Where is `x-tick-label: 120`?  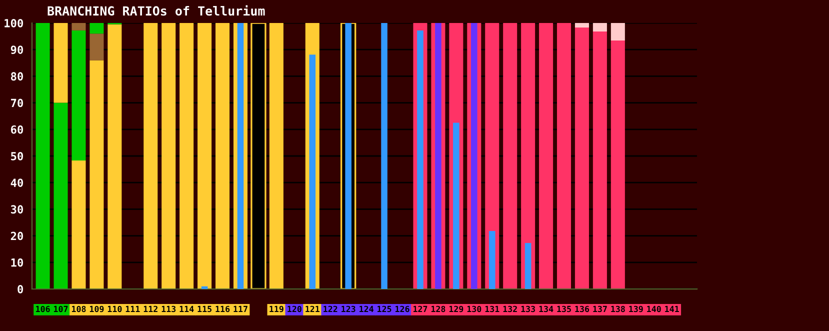 x-tick-label: 120 is located at coordinates (295, 309).